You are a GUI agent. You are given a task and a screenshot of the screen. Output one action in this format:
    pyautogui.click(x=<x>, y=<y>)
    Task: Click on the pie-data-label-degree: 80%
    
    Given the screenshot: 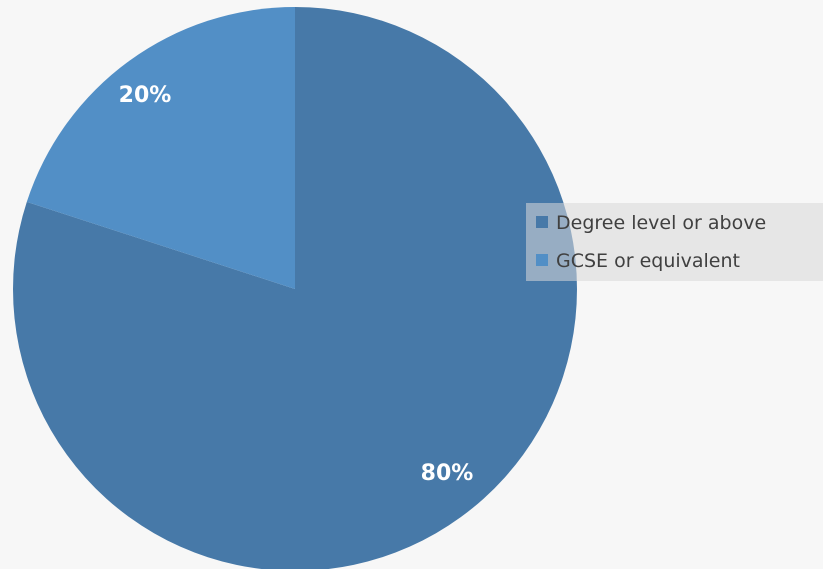 What is the action you would take?
    pyautogui.click(x=447, y=473)
    